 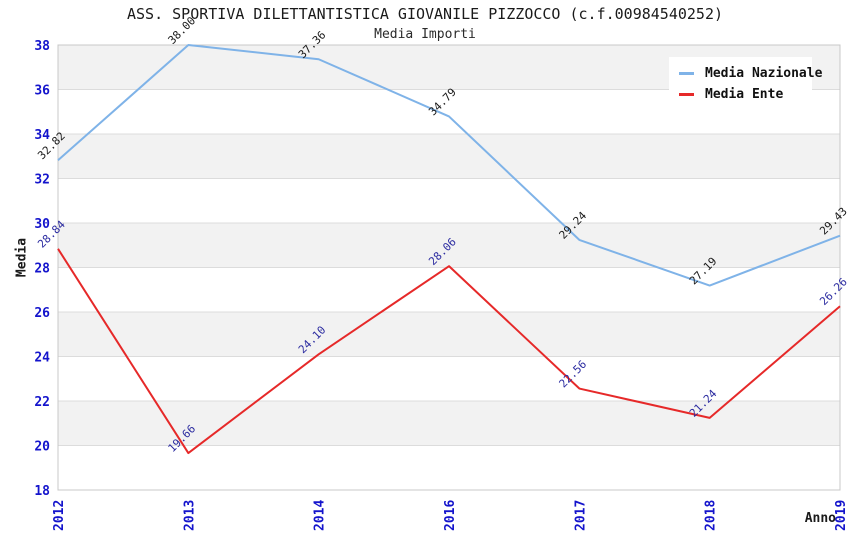 I want to click on legend-item-media-ente: Media Ente, so click(x=740, y=94).